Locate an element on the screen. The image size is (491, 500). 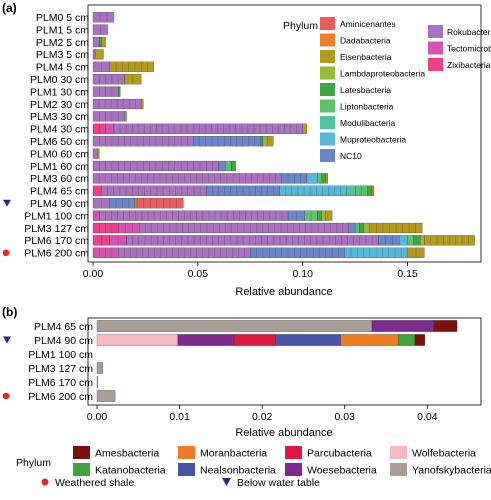
legend-entry: Parcubacteria is located at coordinates (339, 454).